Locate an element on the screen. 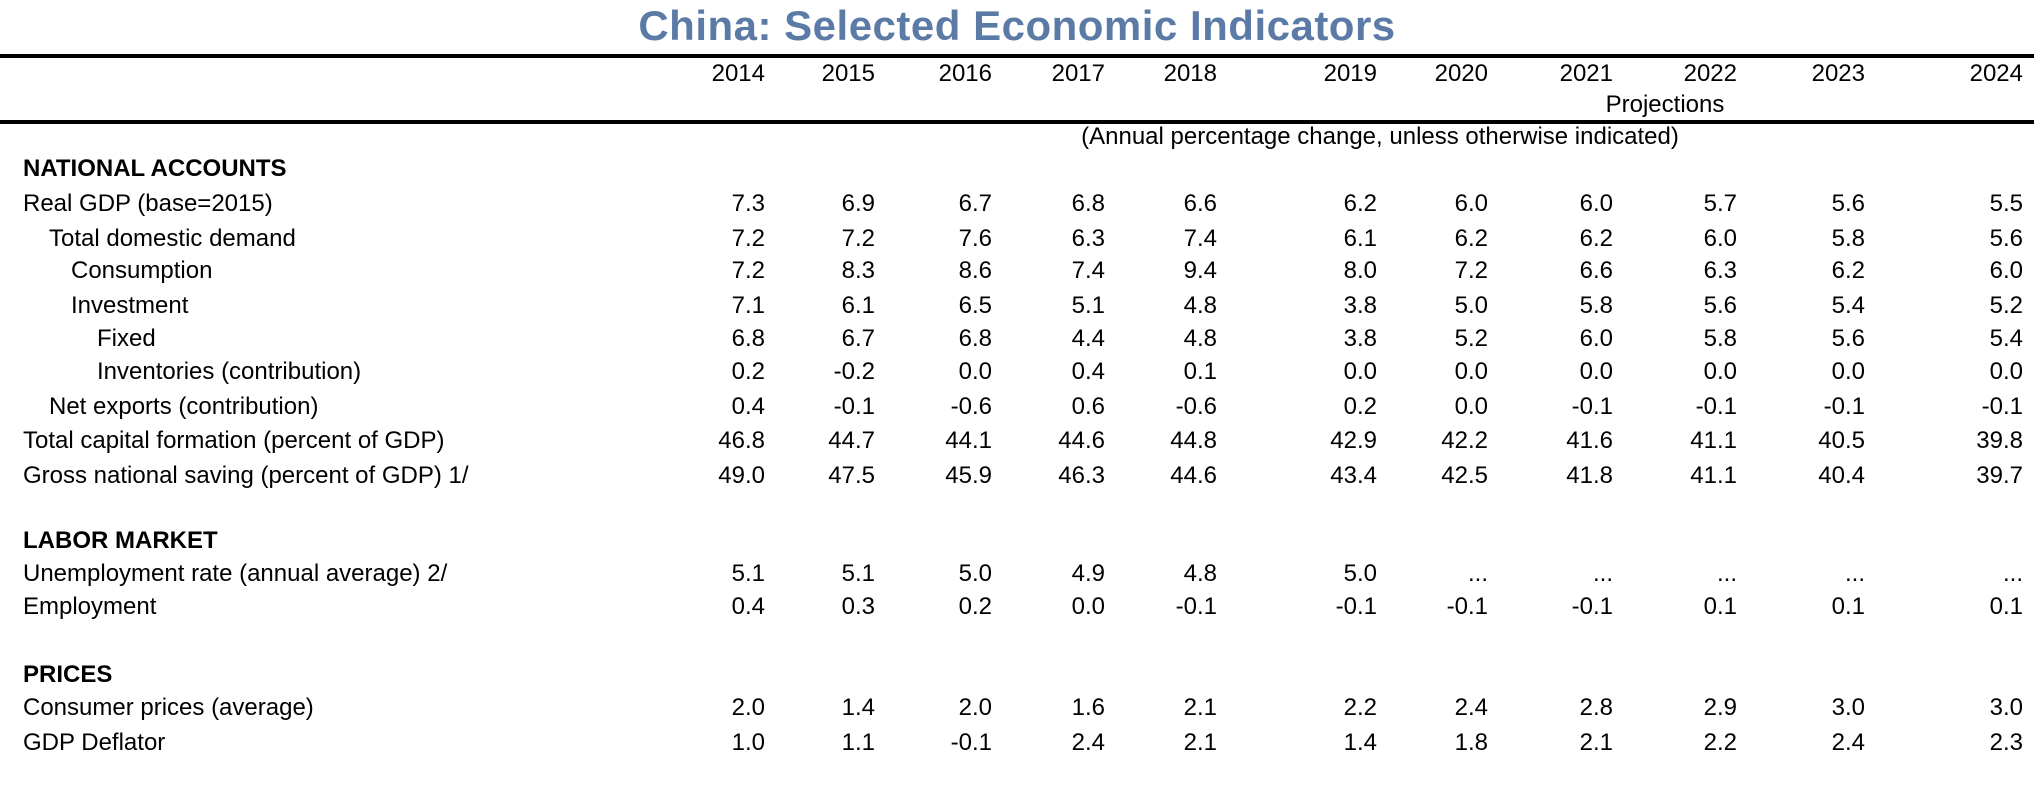 The width and height of the screenshot is (2034, 790). row-label: Consumption is located at coordinates (142, 270).